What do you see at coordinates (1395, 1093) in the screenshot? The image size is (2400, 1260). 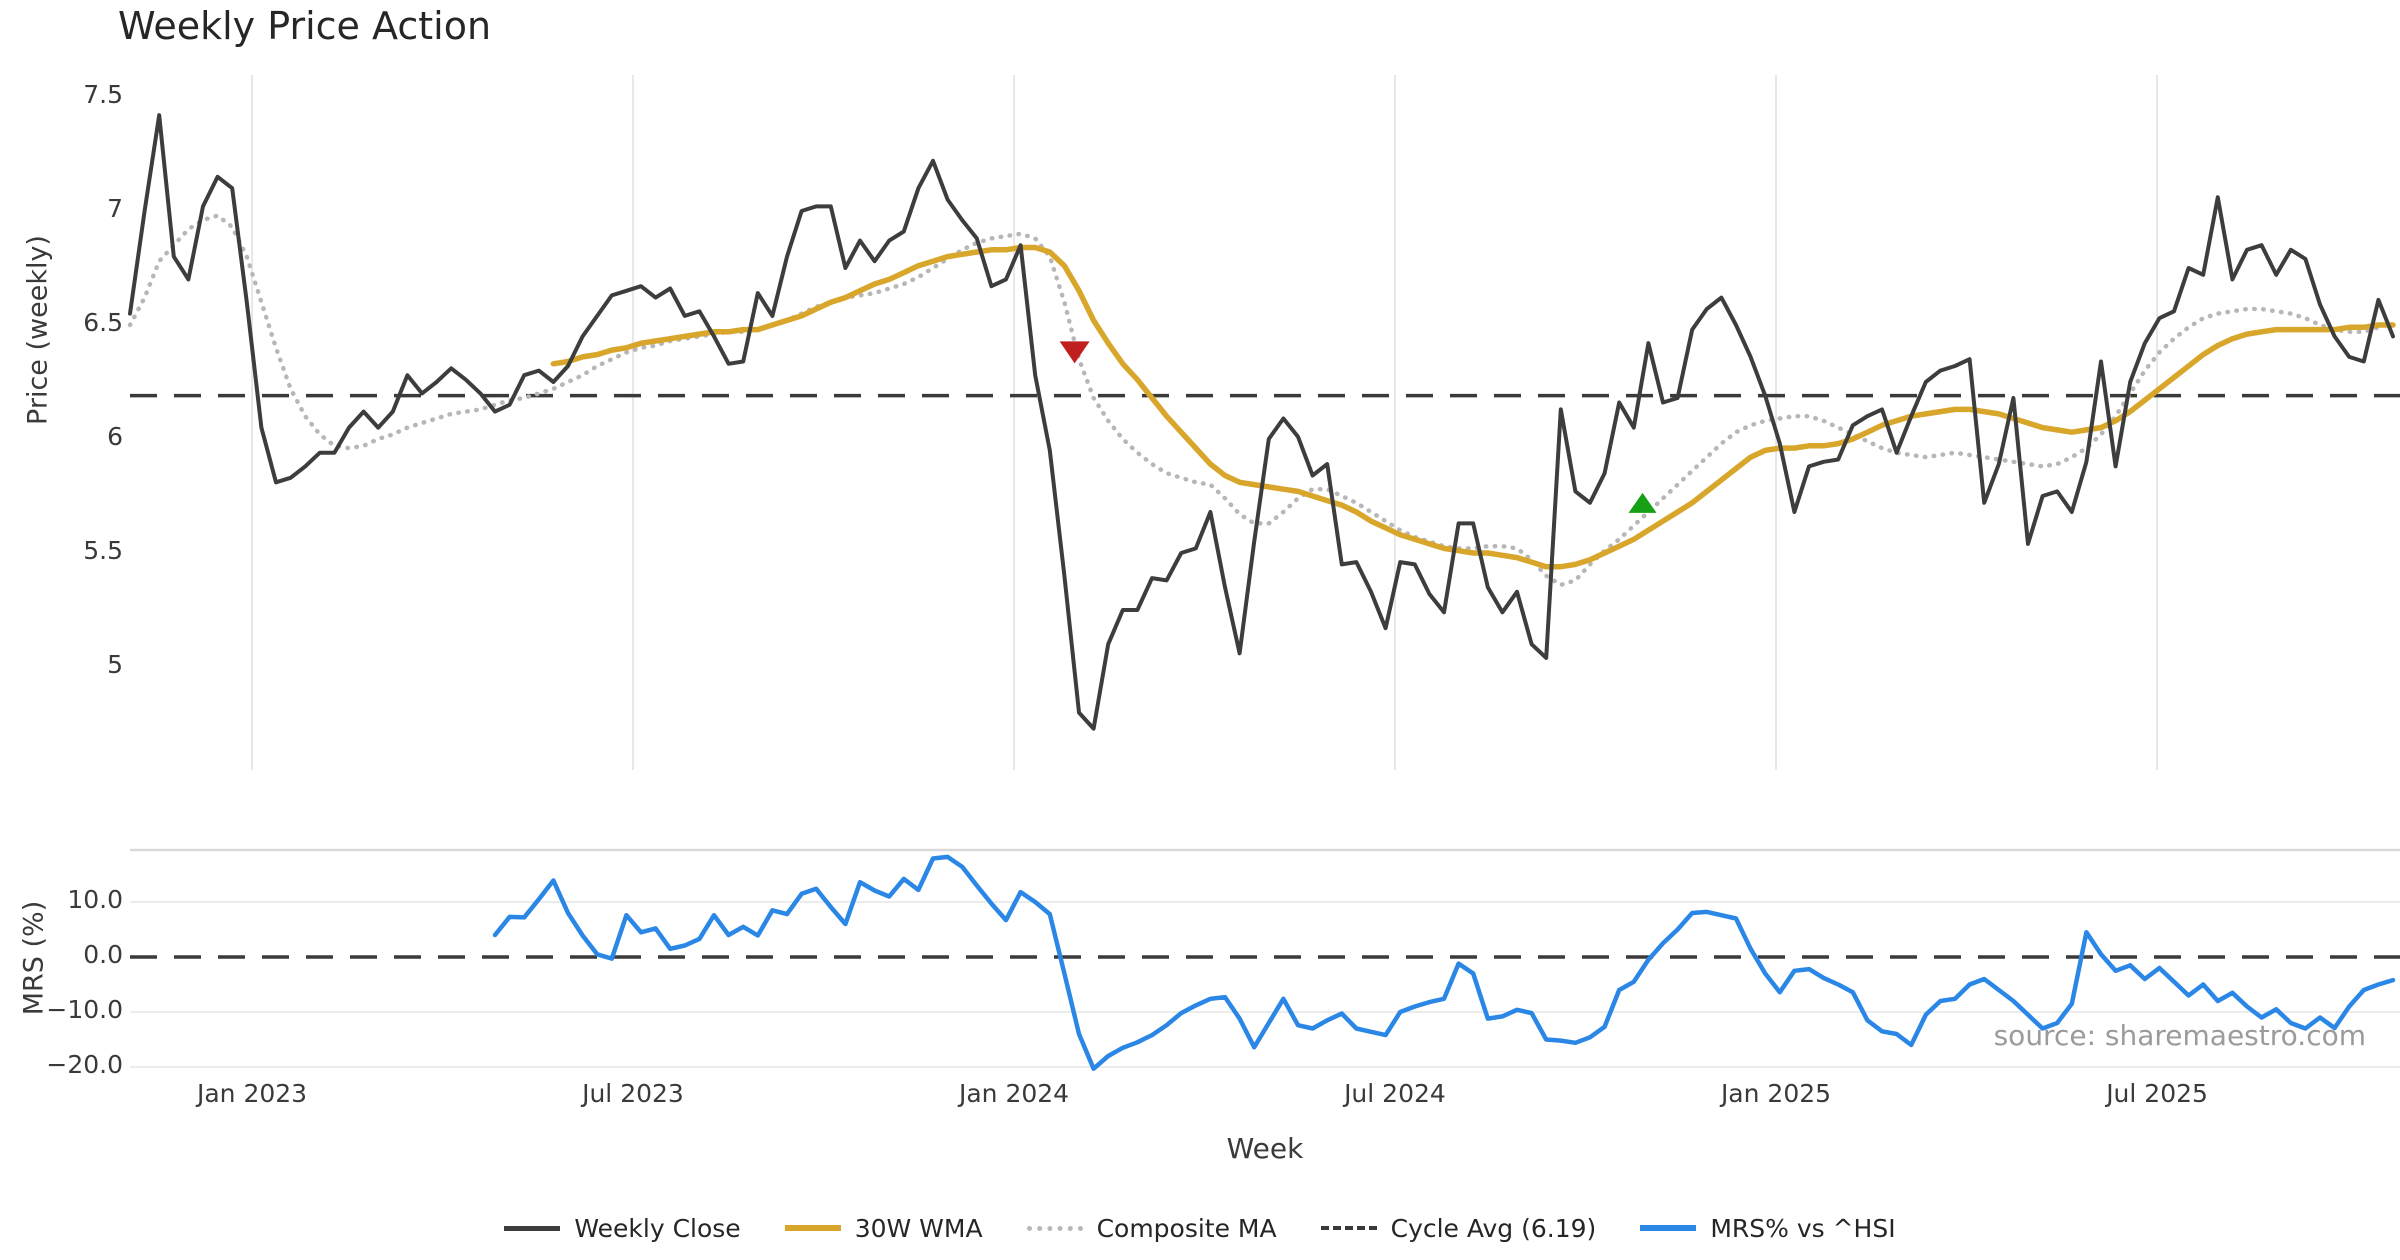 I see `xtick-jul-2024: Jul 2024` at bounding box center [1395, 1093].